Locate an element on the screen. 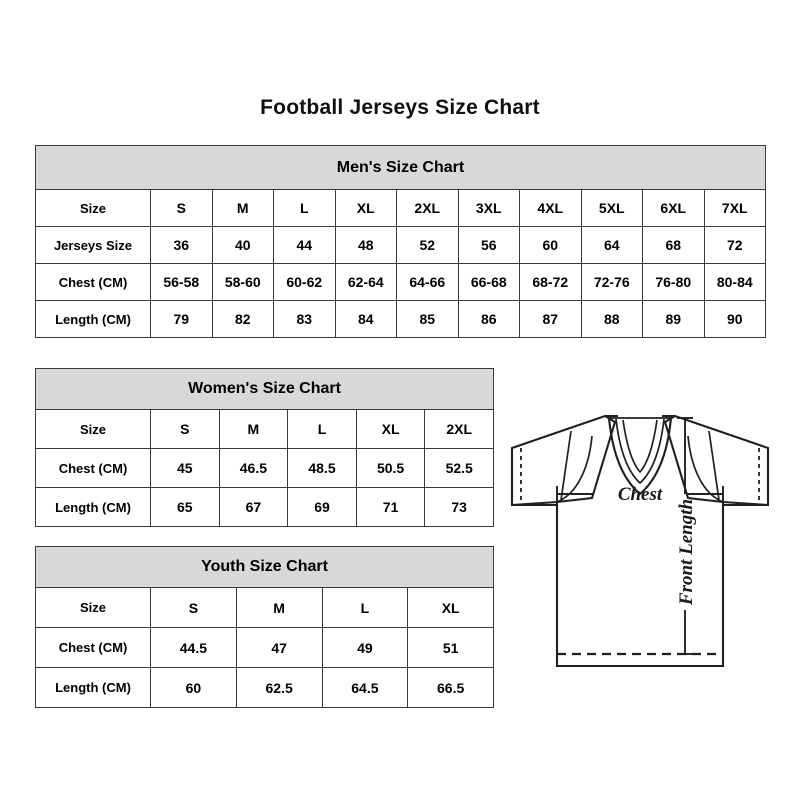  cell: 66.5 is located at coordinates (451, 687).